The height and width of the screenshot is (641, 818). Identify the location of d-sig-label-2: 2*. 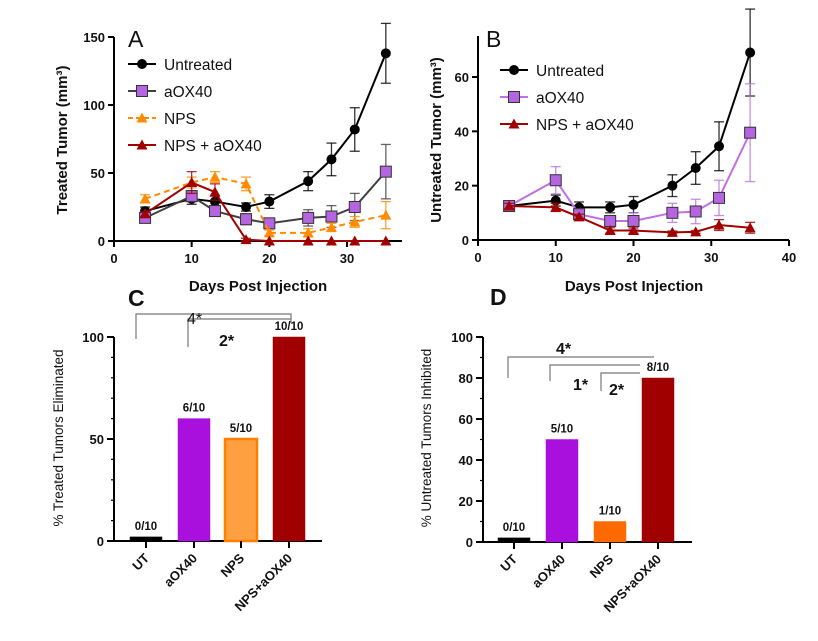
(617, 390).